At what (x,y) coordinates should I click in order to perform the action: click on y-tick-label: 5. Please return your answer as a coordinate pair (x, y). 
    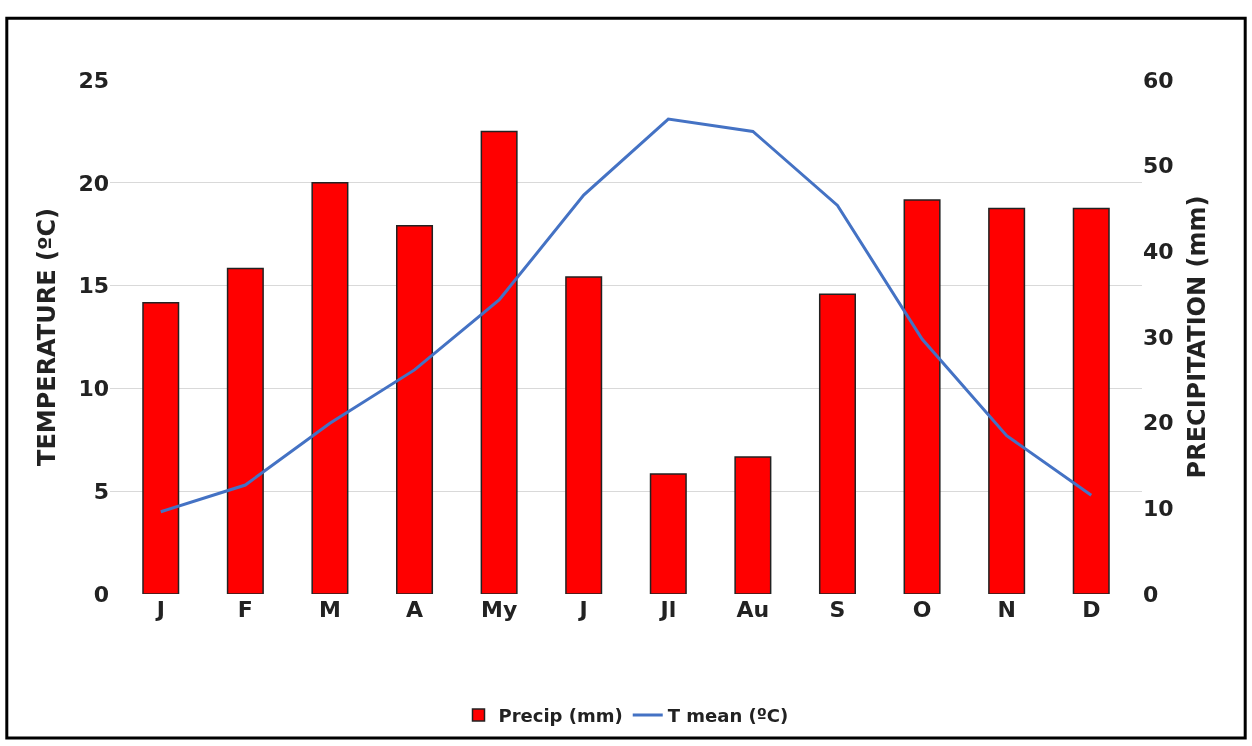
    Looking at the image, I should click on (101, 491).